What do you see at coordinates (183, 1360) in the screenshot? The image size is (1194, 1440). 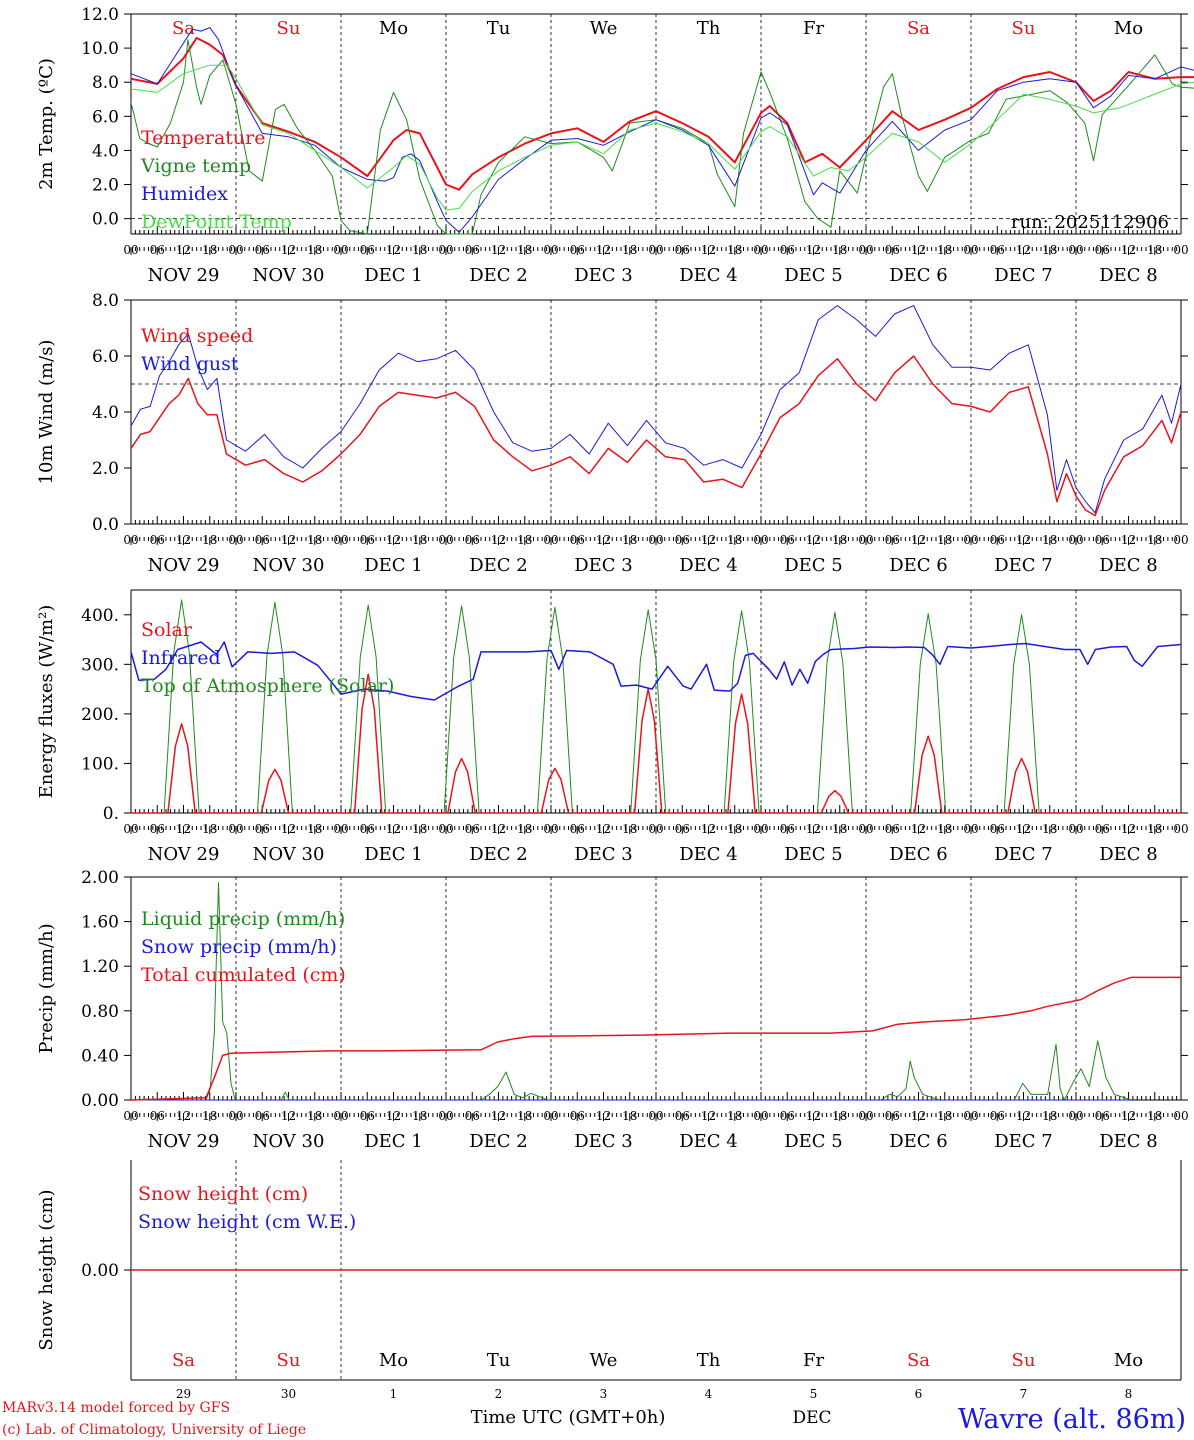 I see `bottom-day-label-sa-29: Sa` at bounding box center [183, 1360].